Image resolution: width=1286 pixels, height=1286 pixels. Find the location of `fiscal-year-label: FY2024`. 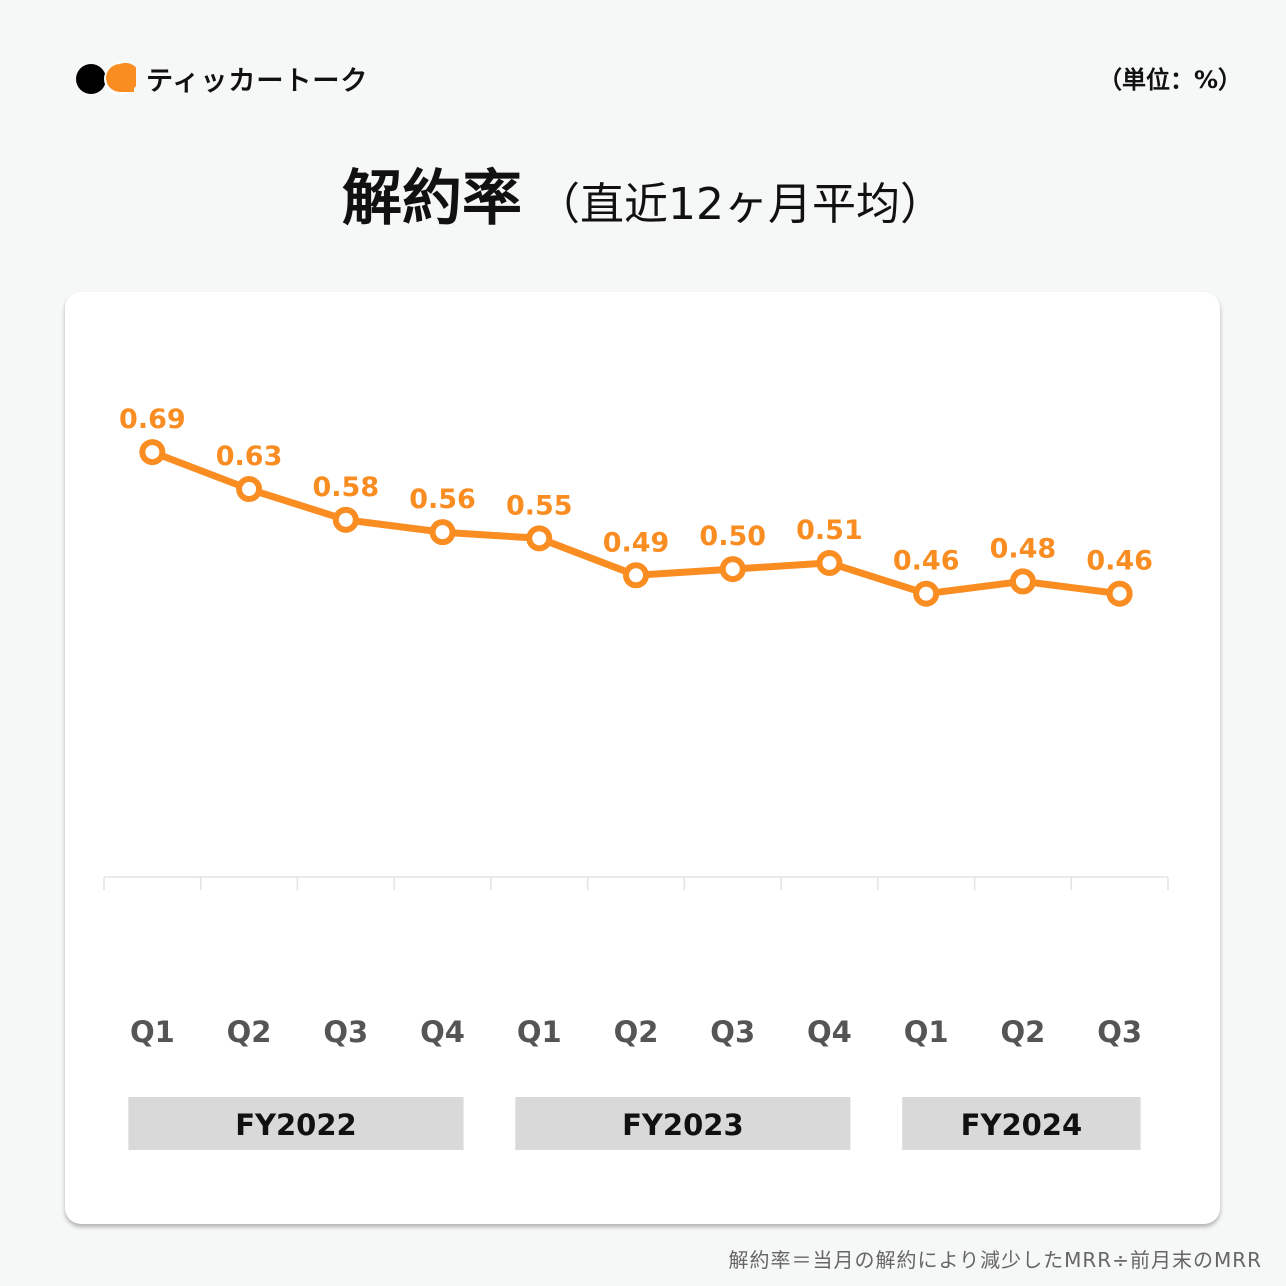

fiscal-year-label: FY2024 is located at coordinates (1022, 1125).